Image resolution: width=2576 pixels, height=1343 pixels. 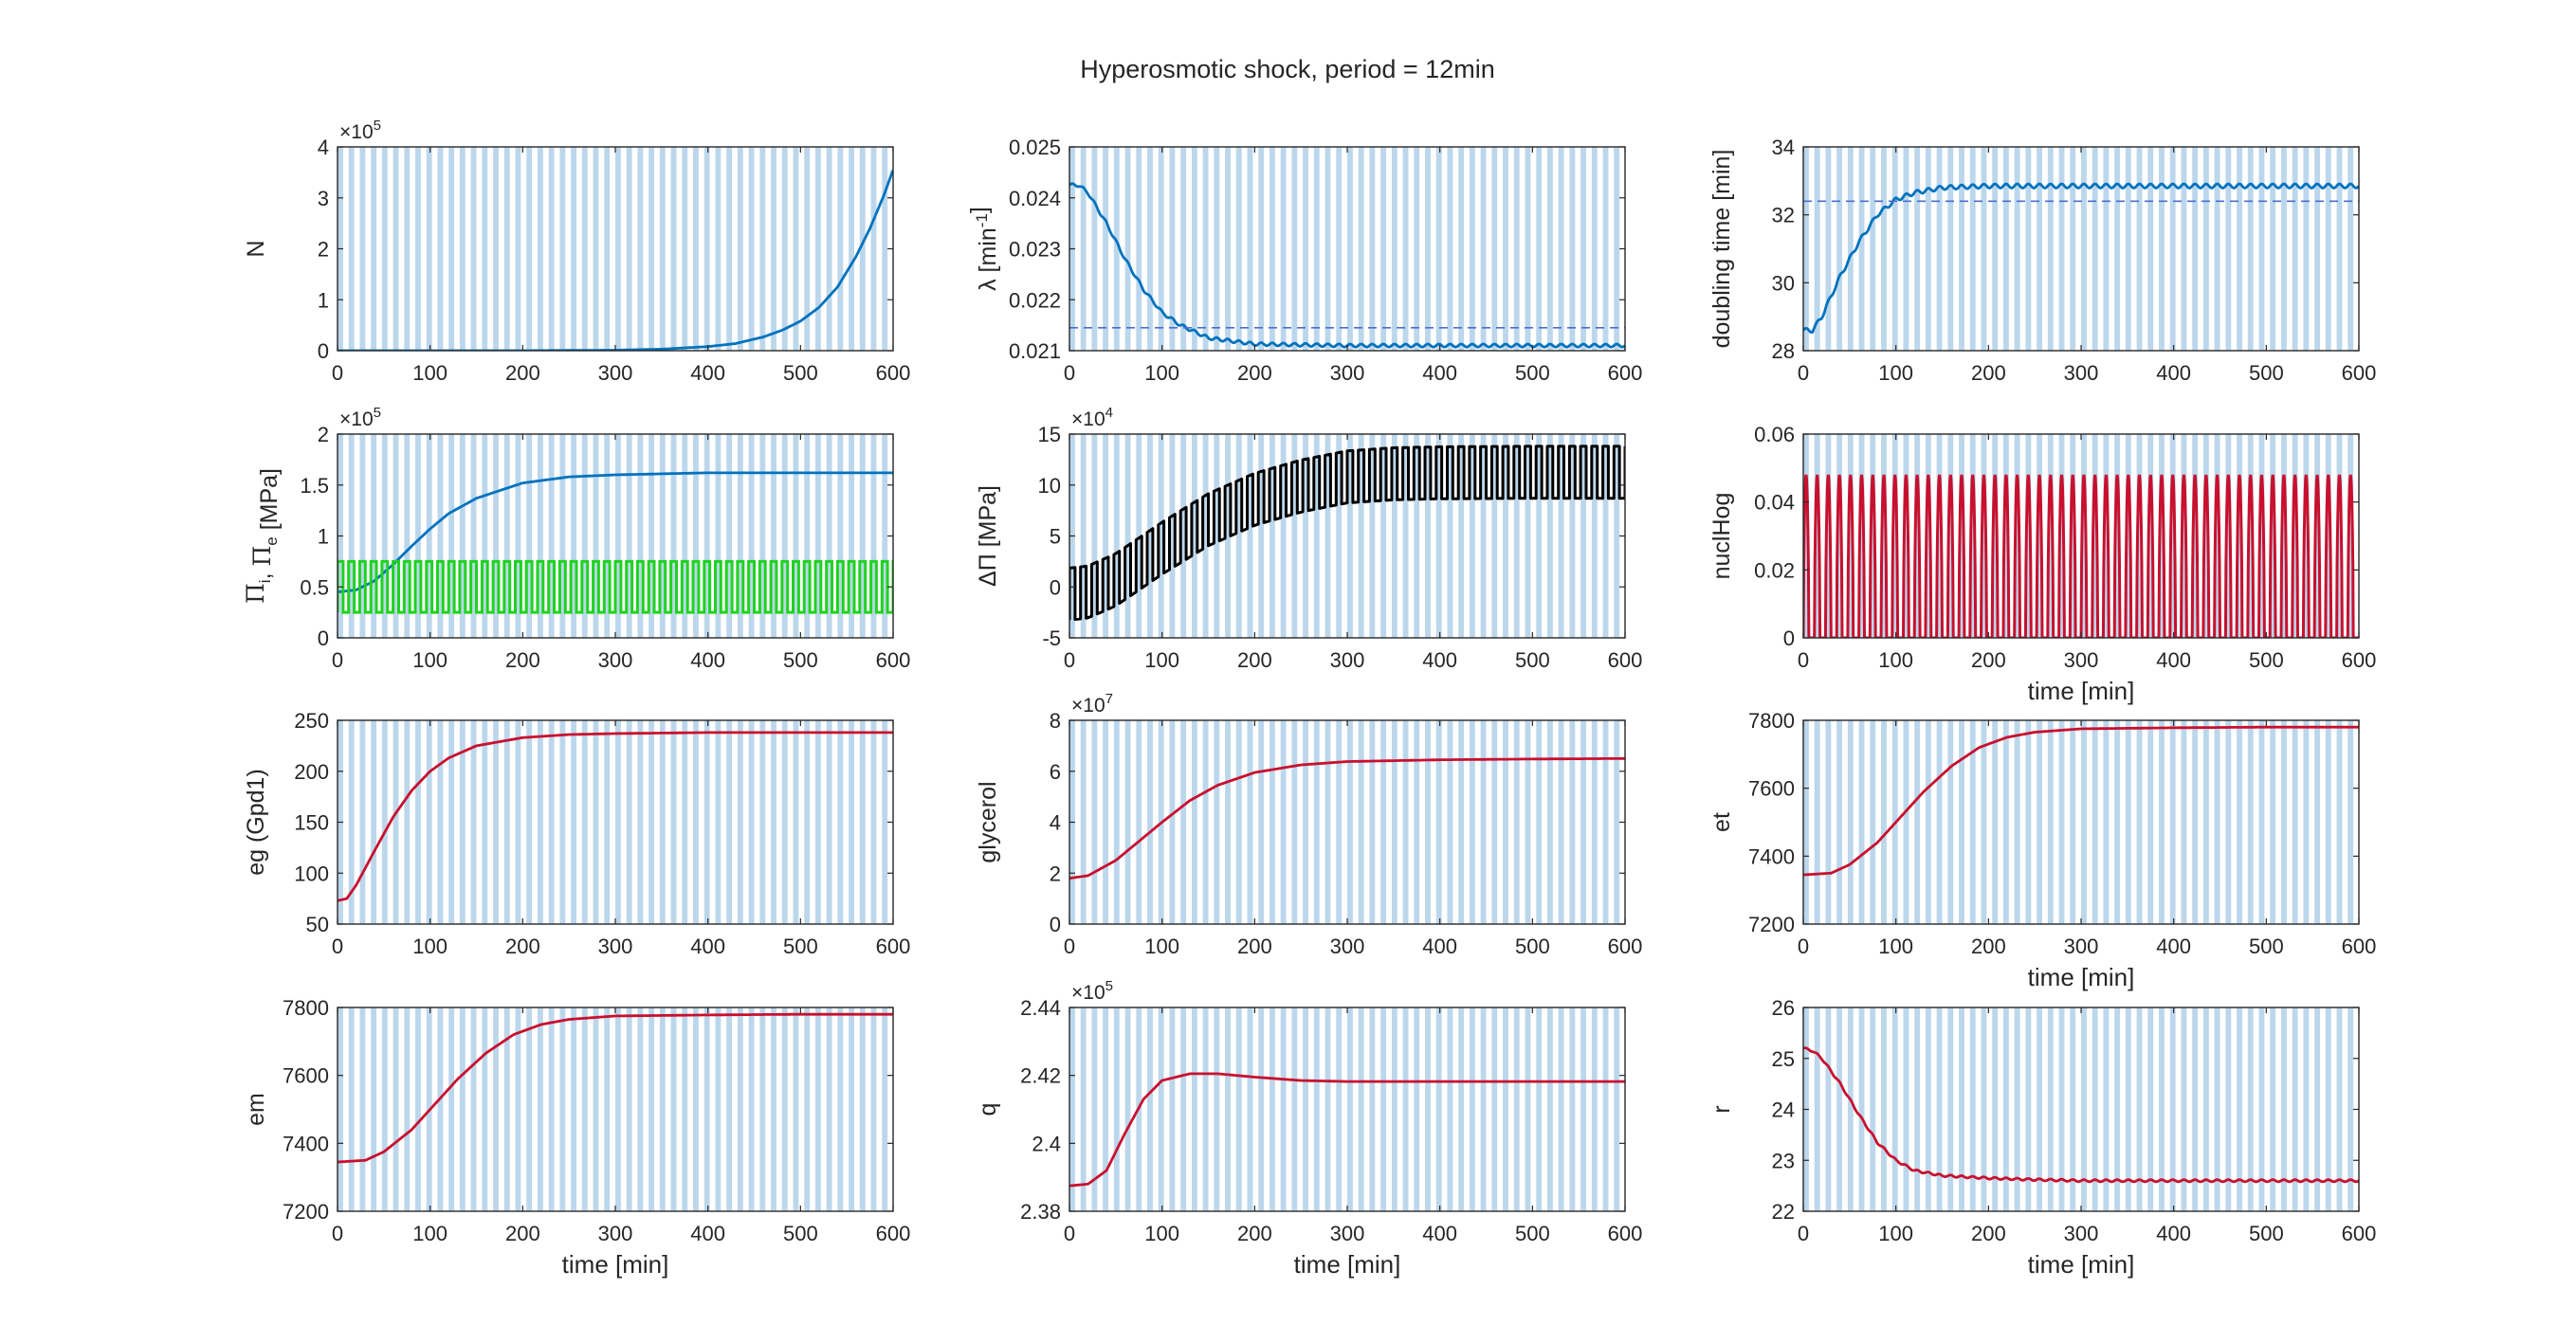 What do you see at coordinates (1771, 856) in the screenshot?
I see `y-tick-label: 7400` at bounding box center [1771, 856].